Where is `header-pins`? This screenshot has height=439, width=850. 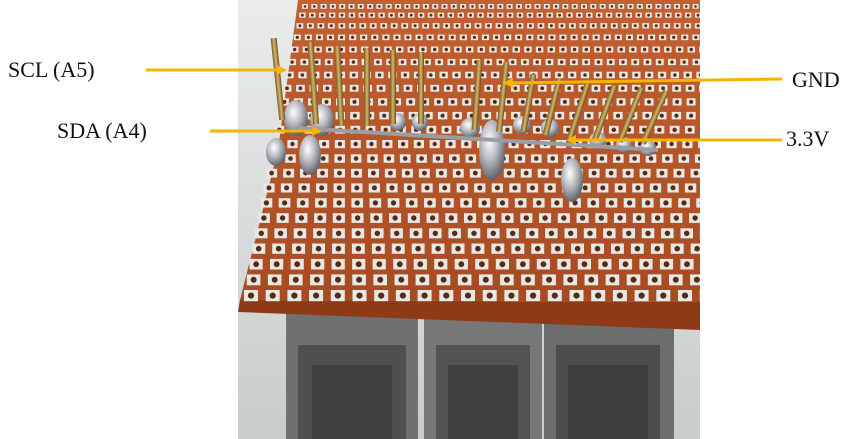 header-pins is located at coordinates (470, 91).